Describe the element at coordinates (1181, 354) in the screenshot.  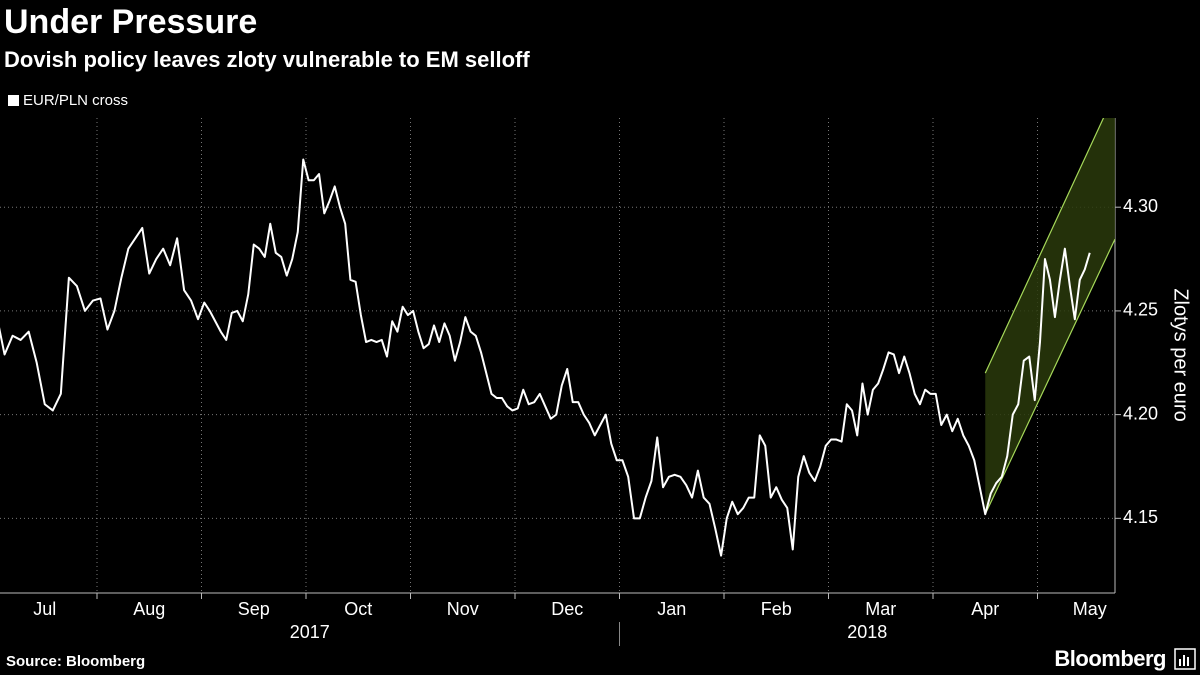
I see `y-axis-title: Zlotys per euro` at that location.